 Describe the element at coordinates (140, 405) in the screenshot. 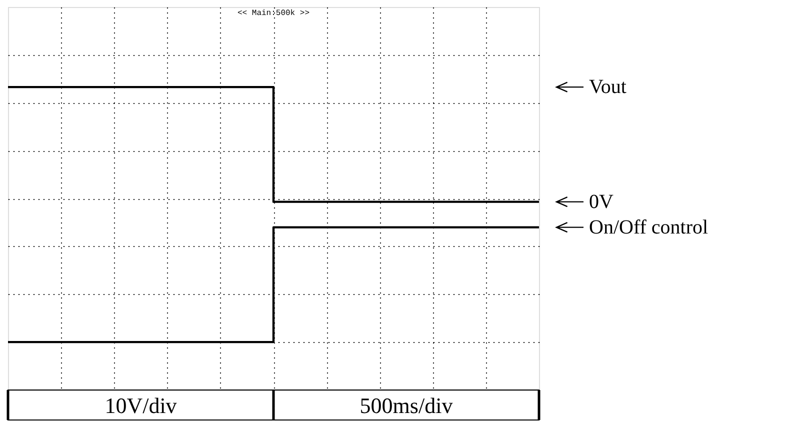

I see `text: 10V/div` at that location.